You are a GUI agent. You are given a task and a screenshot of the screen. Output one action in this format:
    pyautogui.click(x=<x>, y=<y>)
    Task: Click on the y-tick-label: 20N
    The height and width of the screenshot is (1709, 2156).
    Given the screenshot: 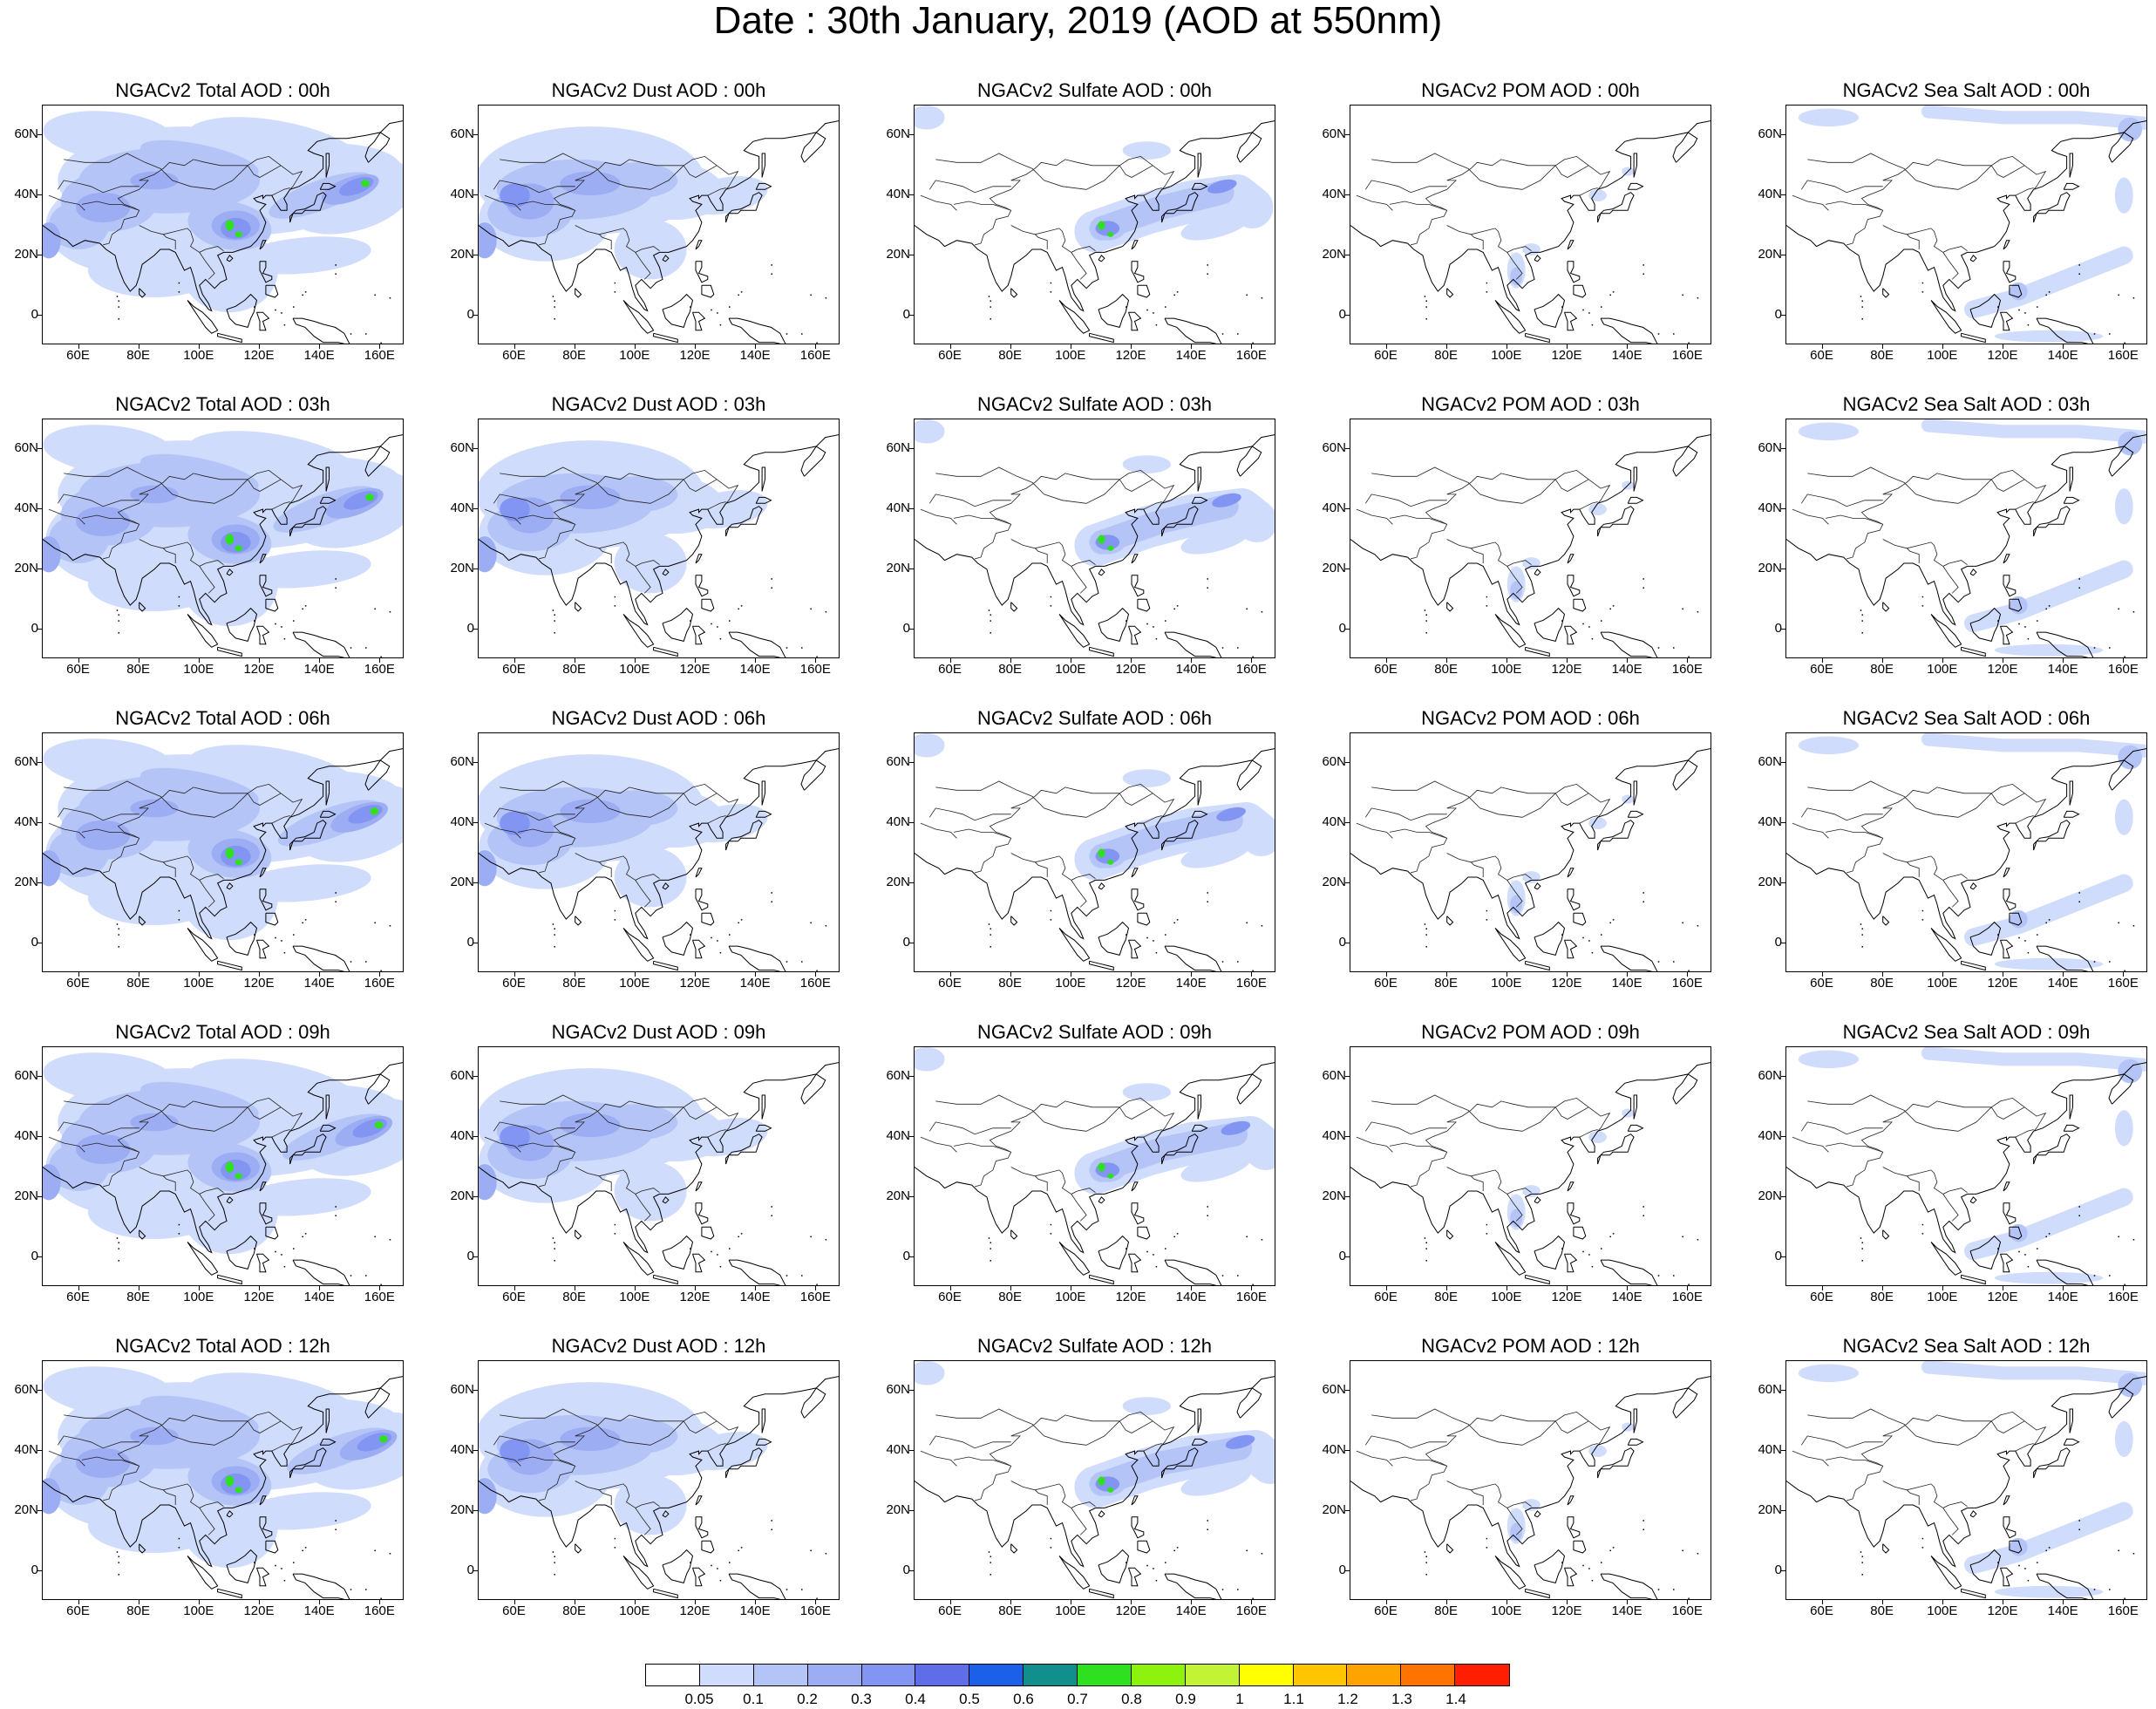 What is the action you would take?
    pyautogui.click(x=1334, y=881)
    